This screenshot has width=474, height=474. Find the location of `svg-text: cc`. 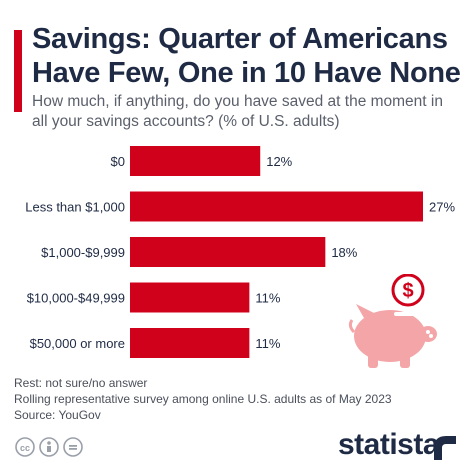

svg-text: cc is located at coordinates (25, 448).